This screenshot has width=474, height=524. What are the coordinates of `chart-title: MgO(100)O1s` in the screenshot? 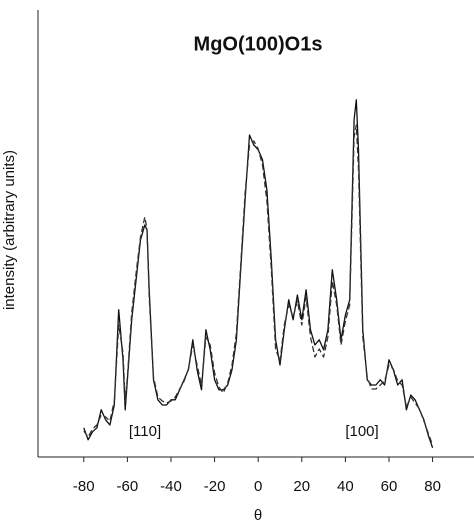 It's located at (258, 44).